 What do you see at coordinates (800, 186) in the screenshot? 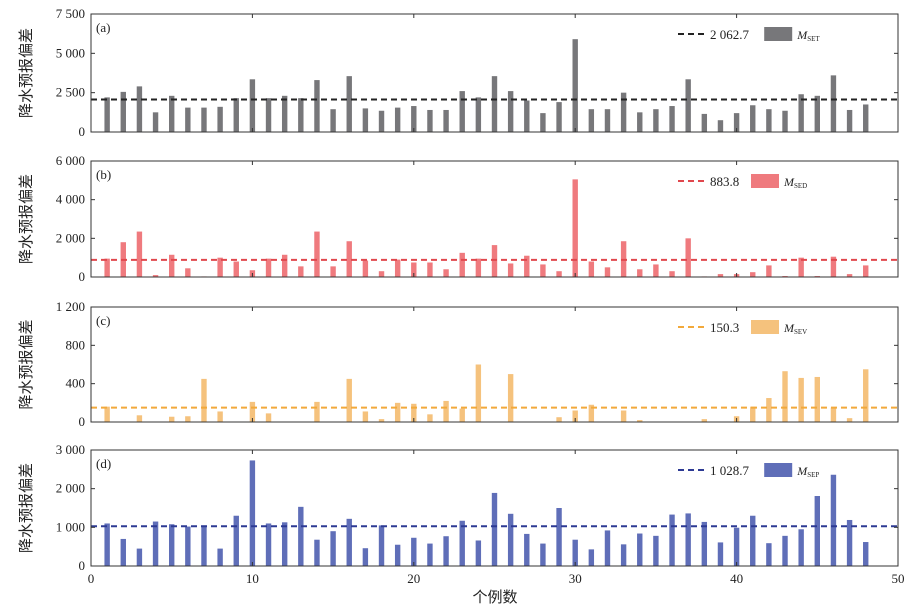
I see `legend-series-subscript: SED` at bounding box center [800, 186].